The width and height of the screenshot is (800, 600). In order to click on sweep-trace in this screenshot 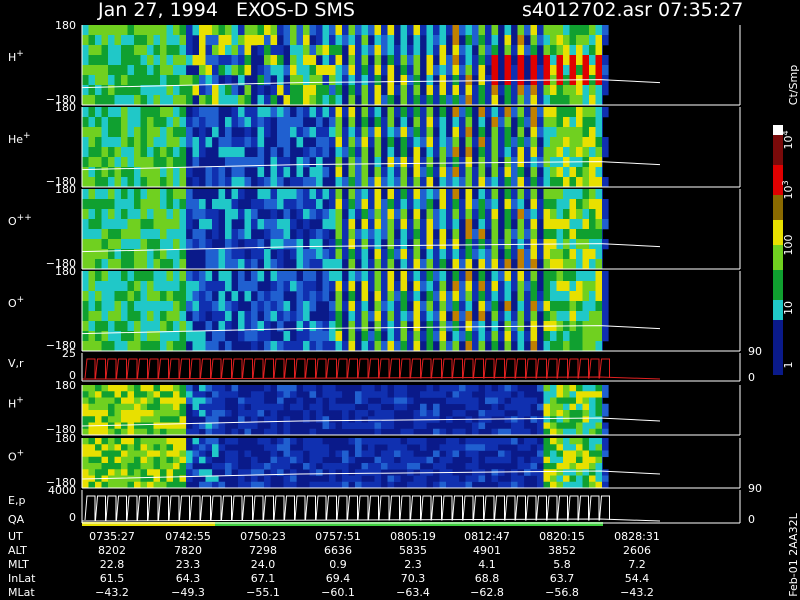, I will do `click(347, 508)`.